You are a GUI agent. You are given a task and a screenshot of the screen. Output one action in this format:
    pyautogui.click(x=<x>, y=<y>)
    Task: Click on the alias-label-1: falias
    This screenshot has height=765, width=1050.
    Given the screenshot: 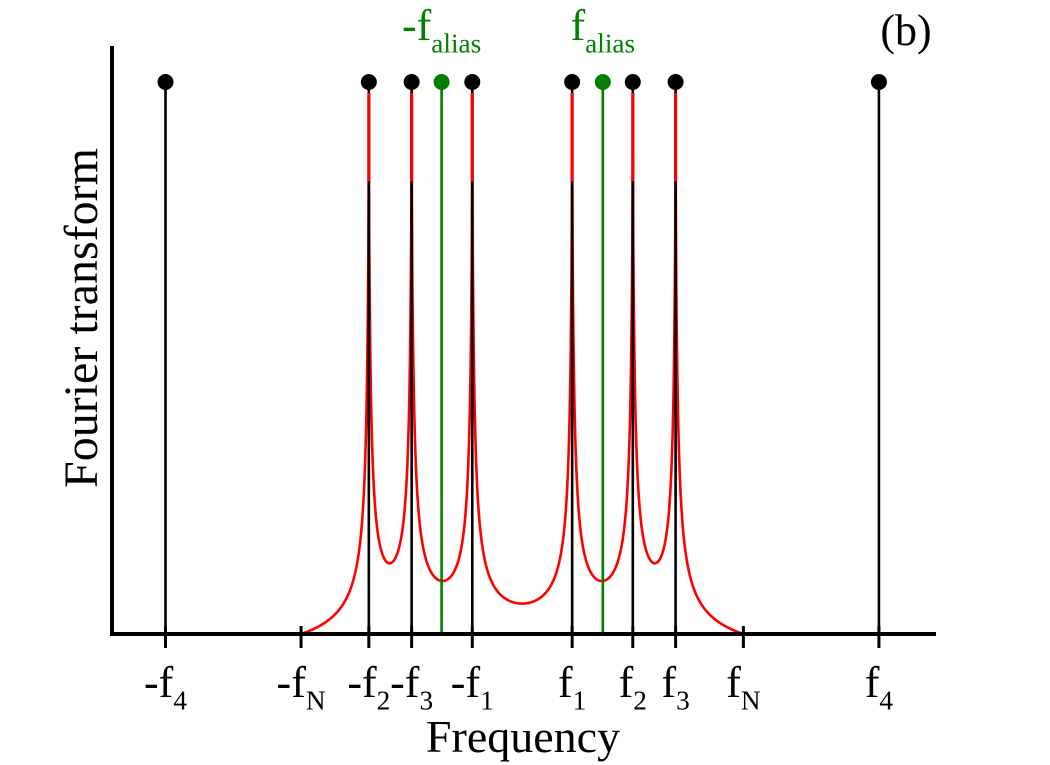 What is the action you would take?
    pyautogui.click(x=603, y=29)
    